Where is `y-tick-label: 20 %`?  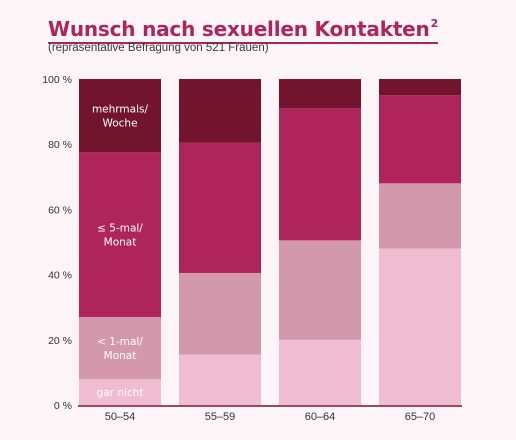 y-tick-label: 20 % is located at coordinates (60, 341).